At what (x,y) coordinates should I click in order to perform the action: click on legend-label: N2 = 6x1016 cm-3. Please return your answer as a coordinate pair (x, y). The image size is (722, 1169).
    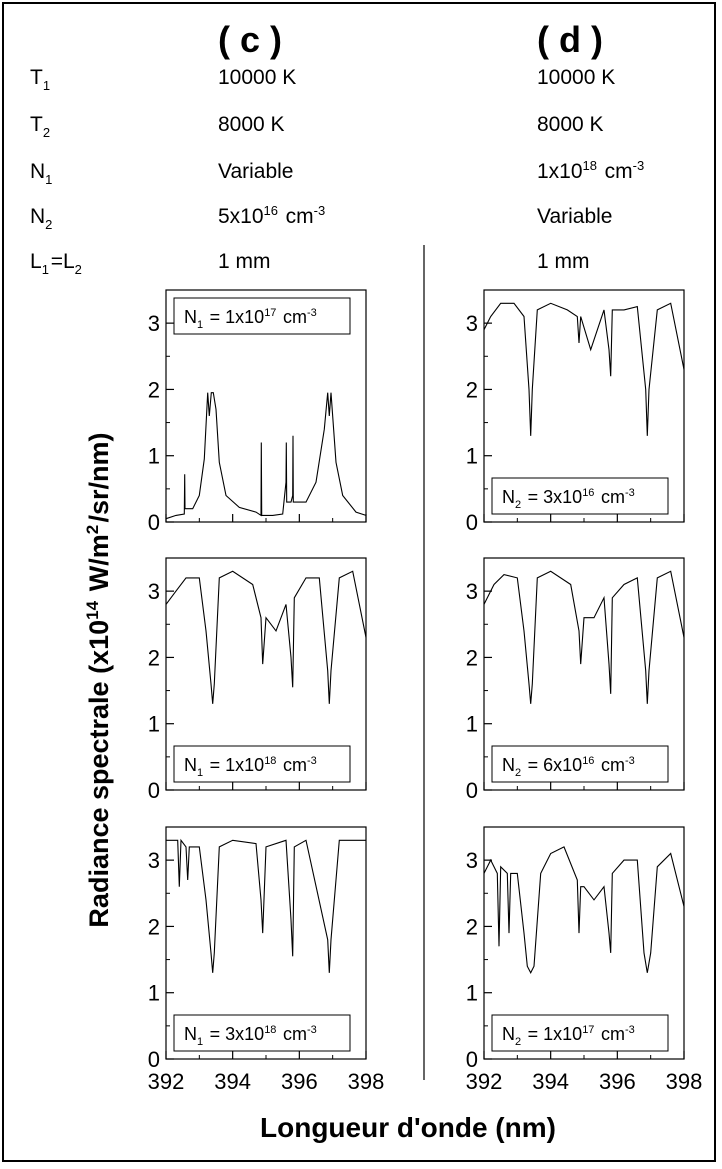
    Looking at the image, I should click on (569, 767).